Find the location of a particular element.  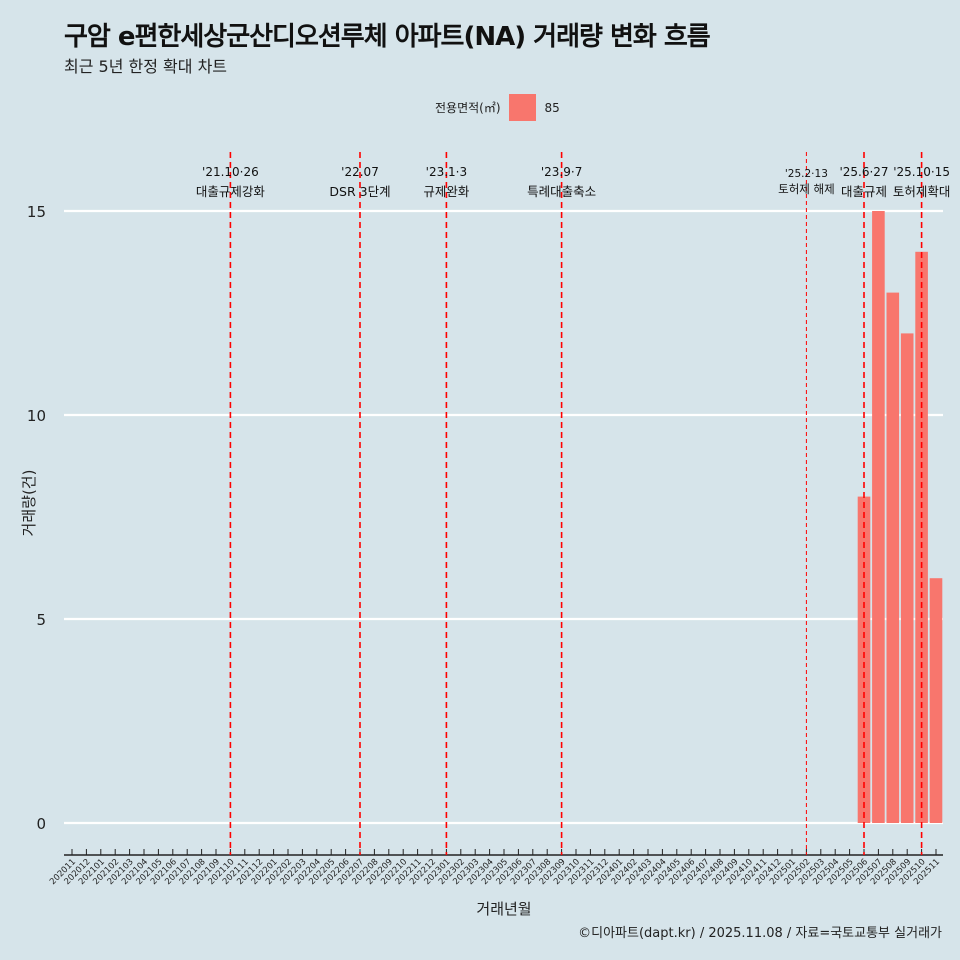

y-tick-label: 15 is located at coordinates (36, 212).